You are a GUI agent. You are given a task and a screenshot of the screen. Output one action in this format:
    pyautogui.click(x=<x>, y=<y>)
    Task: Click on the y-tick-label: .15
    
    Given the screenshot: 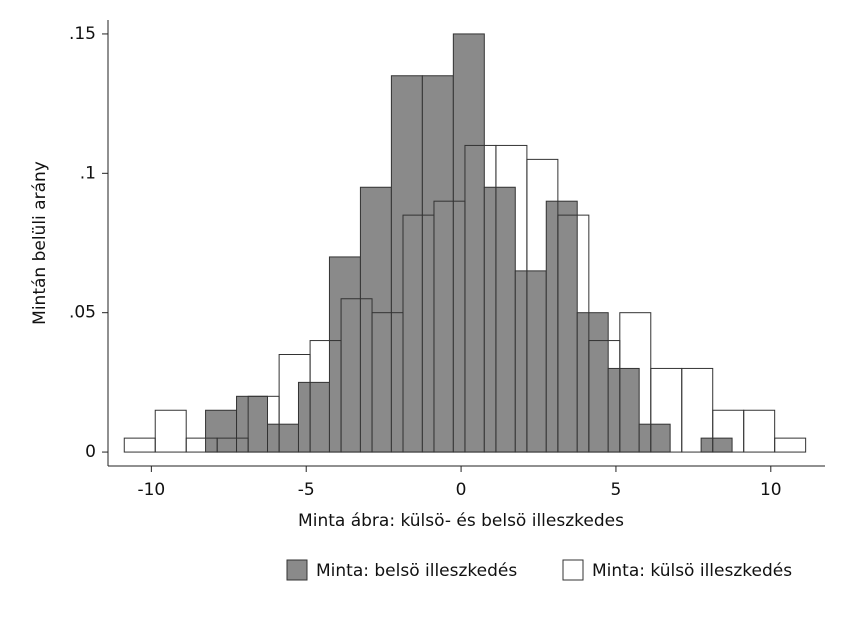 What is the action you would take?
    pyautogui.click(x=82, y=34)
    